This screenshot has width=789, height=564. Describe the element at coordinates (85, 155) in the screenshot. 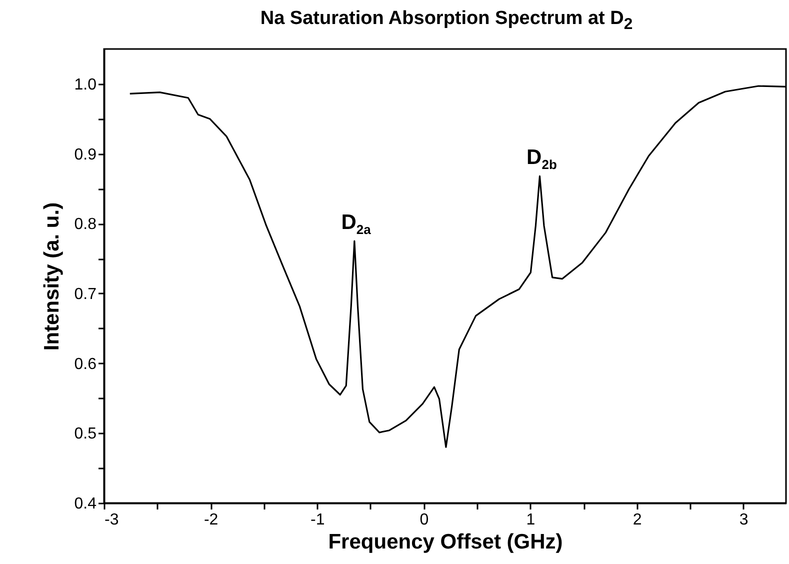

I see `y-tick-label: 0.9` at that location.